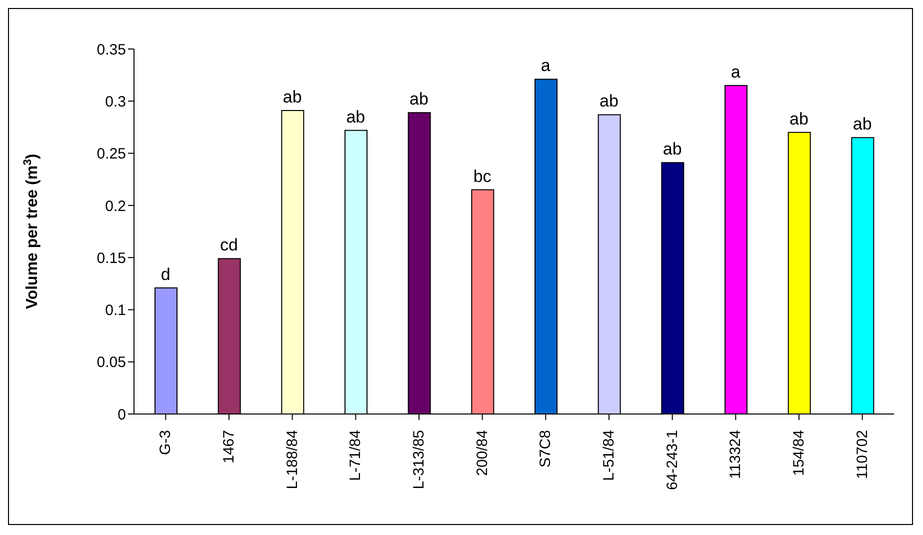 This screenshot has height=535, width=923. What do you see at coordinates (165, 443) in the screenshot?
I see `x-tick-label: G-3` at bounding box center [165, 443].